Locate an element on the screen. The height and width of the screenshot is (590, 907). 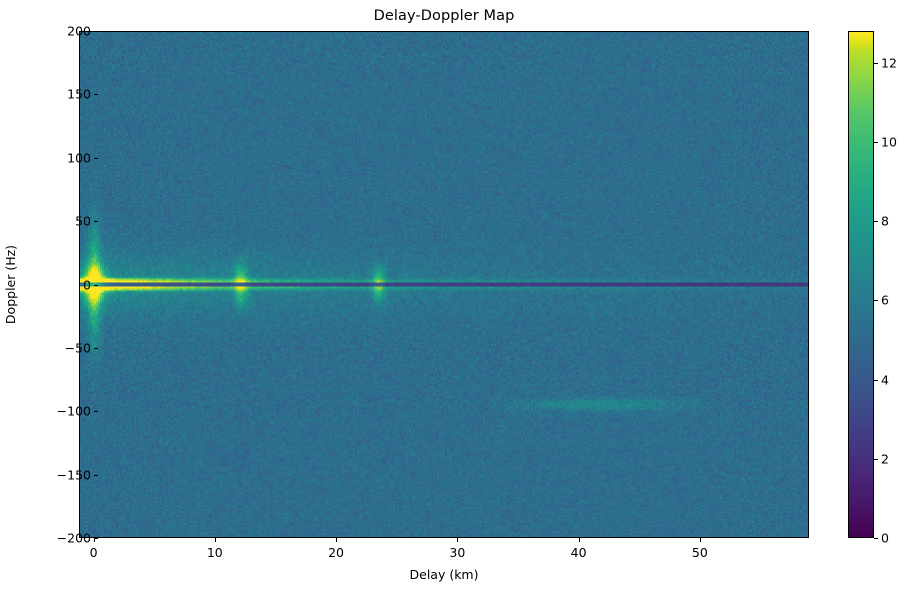
y-tick-label: 50 is located at coordinates (83, 221).